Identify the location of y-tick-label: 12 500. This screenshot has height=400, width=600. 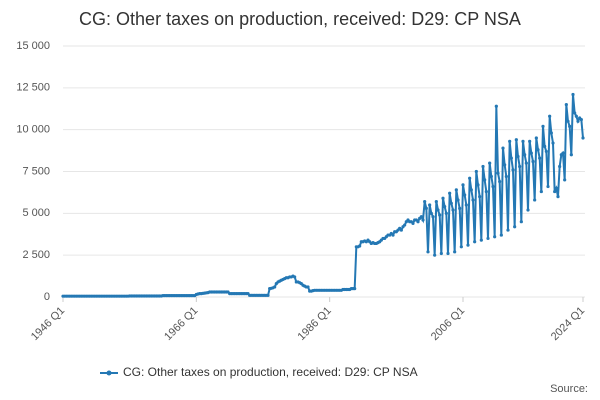
(33, 88).